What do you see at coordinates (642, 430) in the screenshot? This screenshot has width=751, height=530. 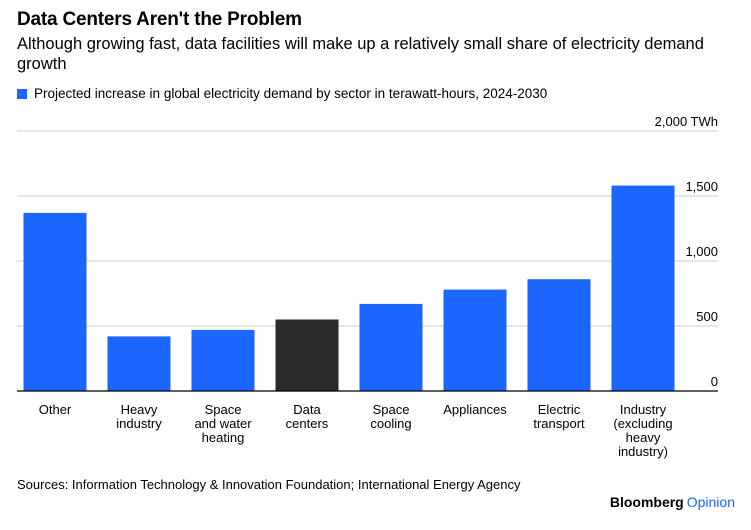 I see `category-label: Industry (excluding heavy industry)` at bounding box center [642, 430].